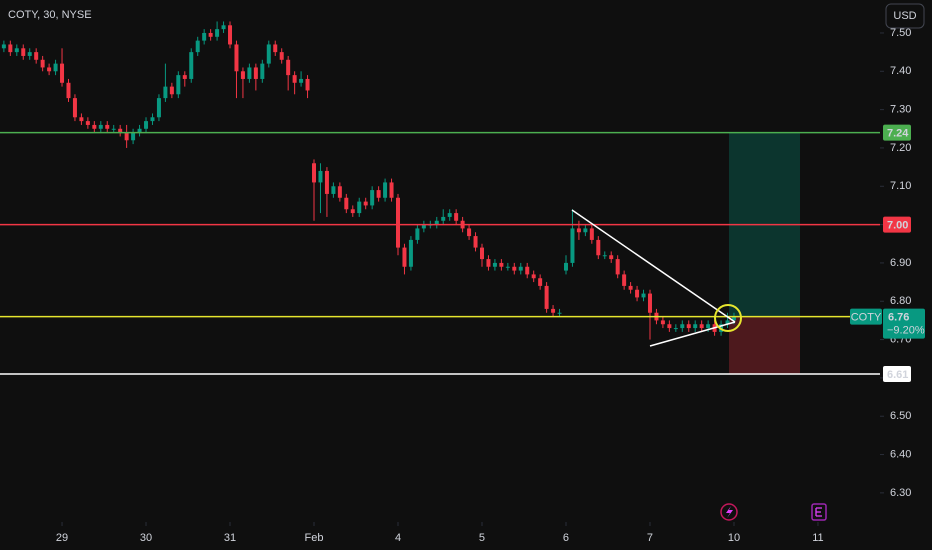 This screenshot has width=932, height=550. Describe the element at coordinates (729, 512) in the screenshot. I see `dividend-icon` at that location.